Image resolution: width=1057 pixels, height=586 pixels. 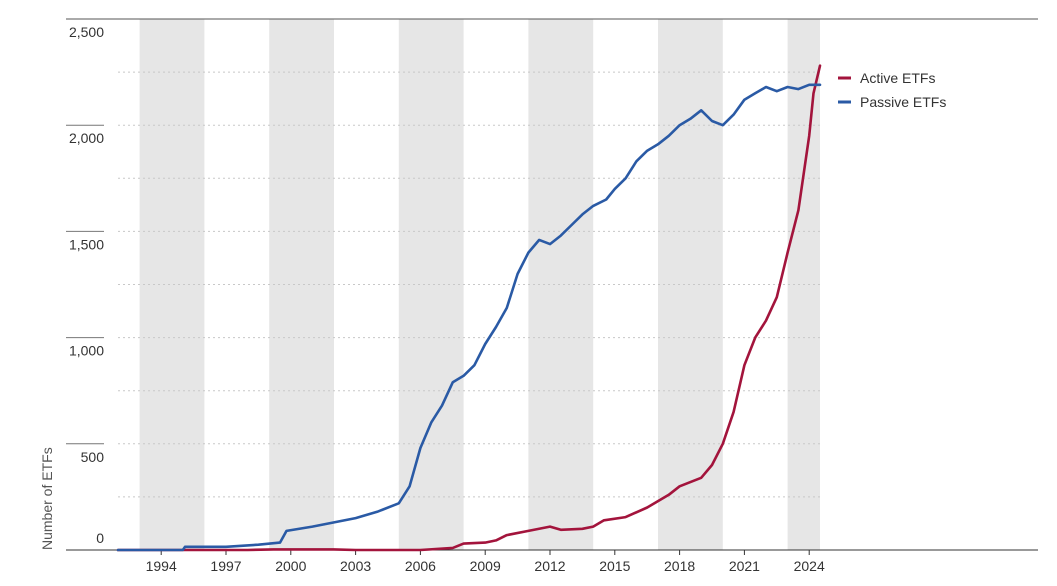 I want to click on legend-label-passive-etfs: Passive ETFs, so click(x=903, y=102).